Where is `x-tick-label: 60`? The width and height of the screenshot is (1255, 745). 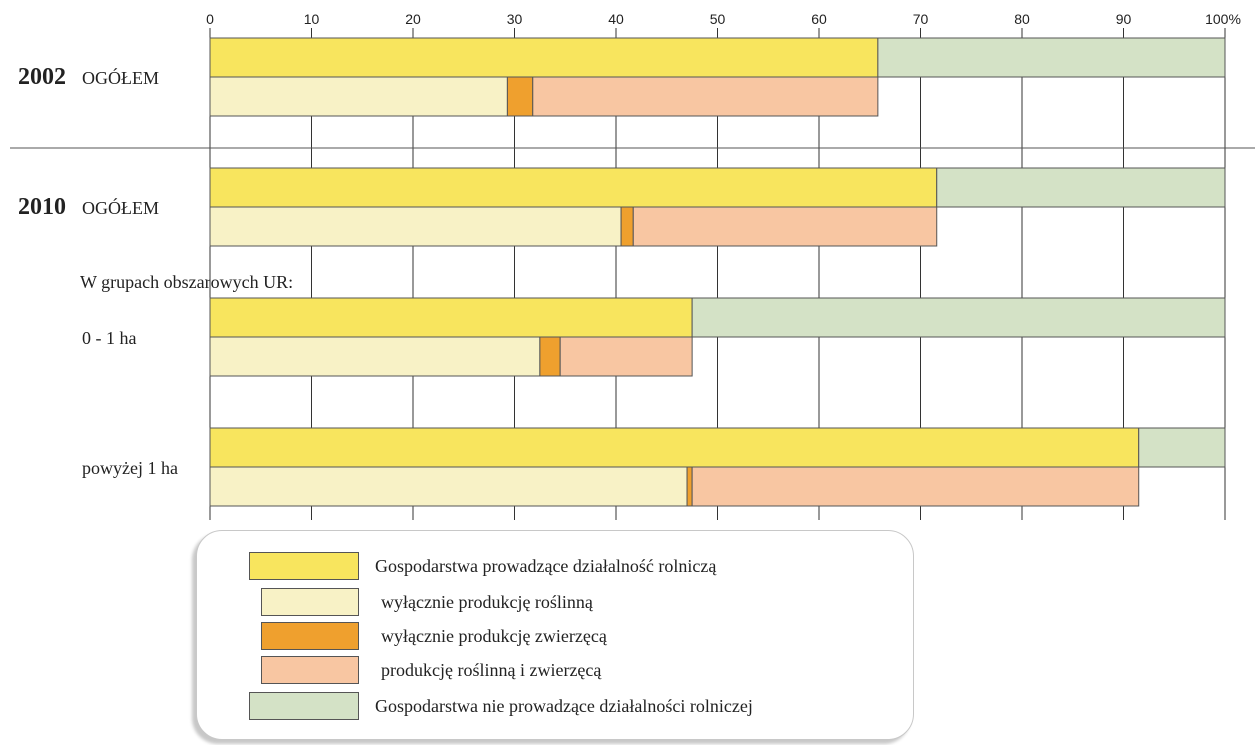
x-tick-label: 60 is located at coordinates (819, 19).